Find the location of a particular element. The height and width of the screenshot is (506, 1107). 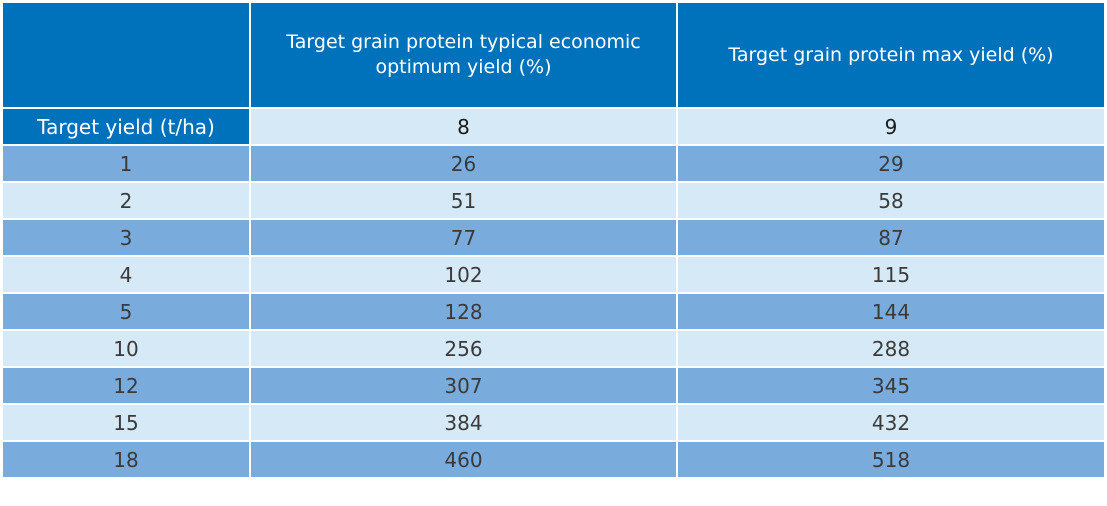

yield-cell: 3 is located at coordinates (126, 237).